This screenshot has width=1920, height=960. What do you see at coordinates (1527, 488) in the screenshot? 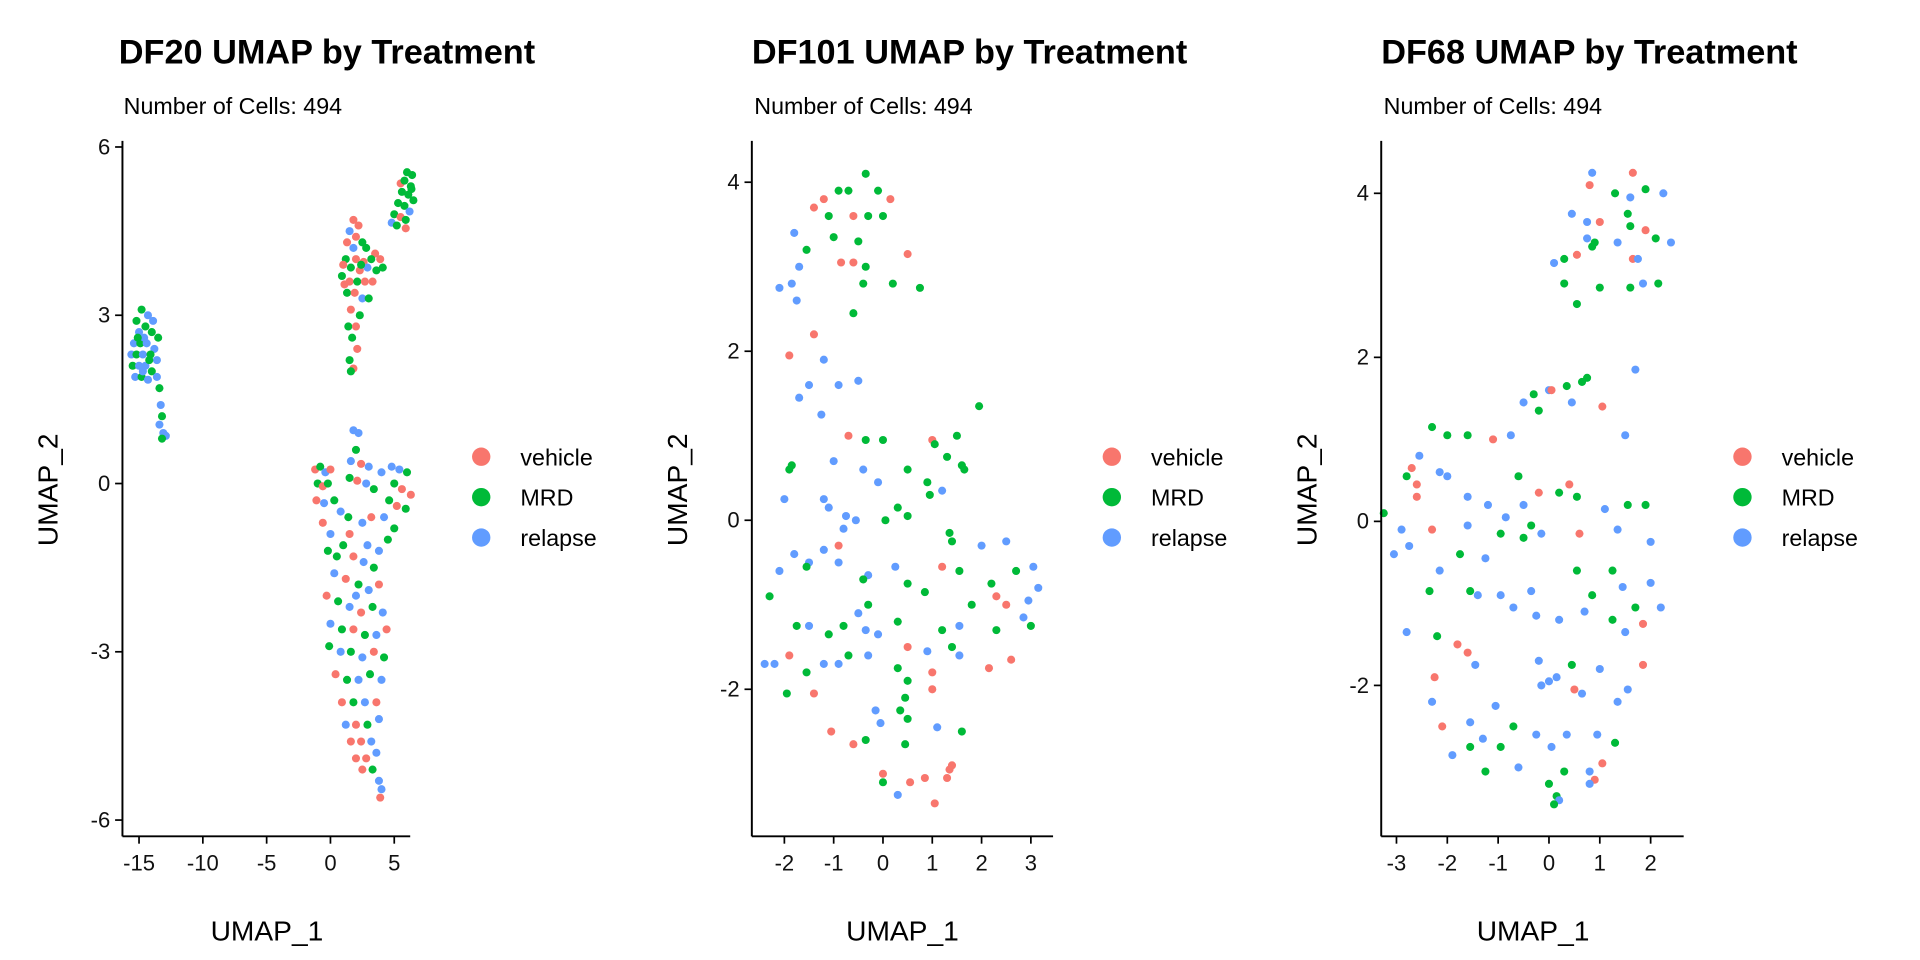
I see `points-layer` at bounding box center [1527, 488].